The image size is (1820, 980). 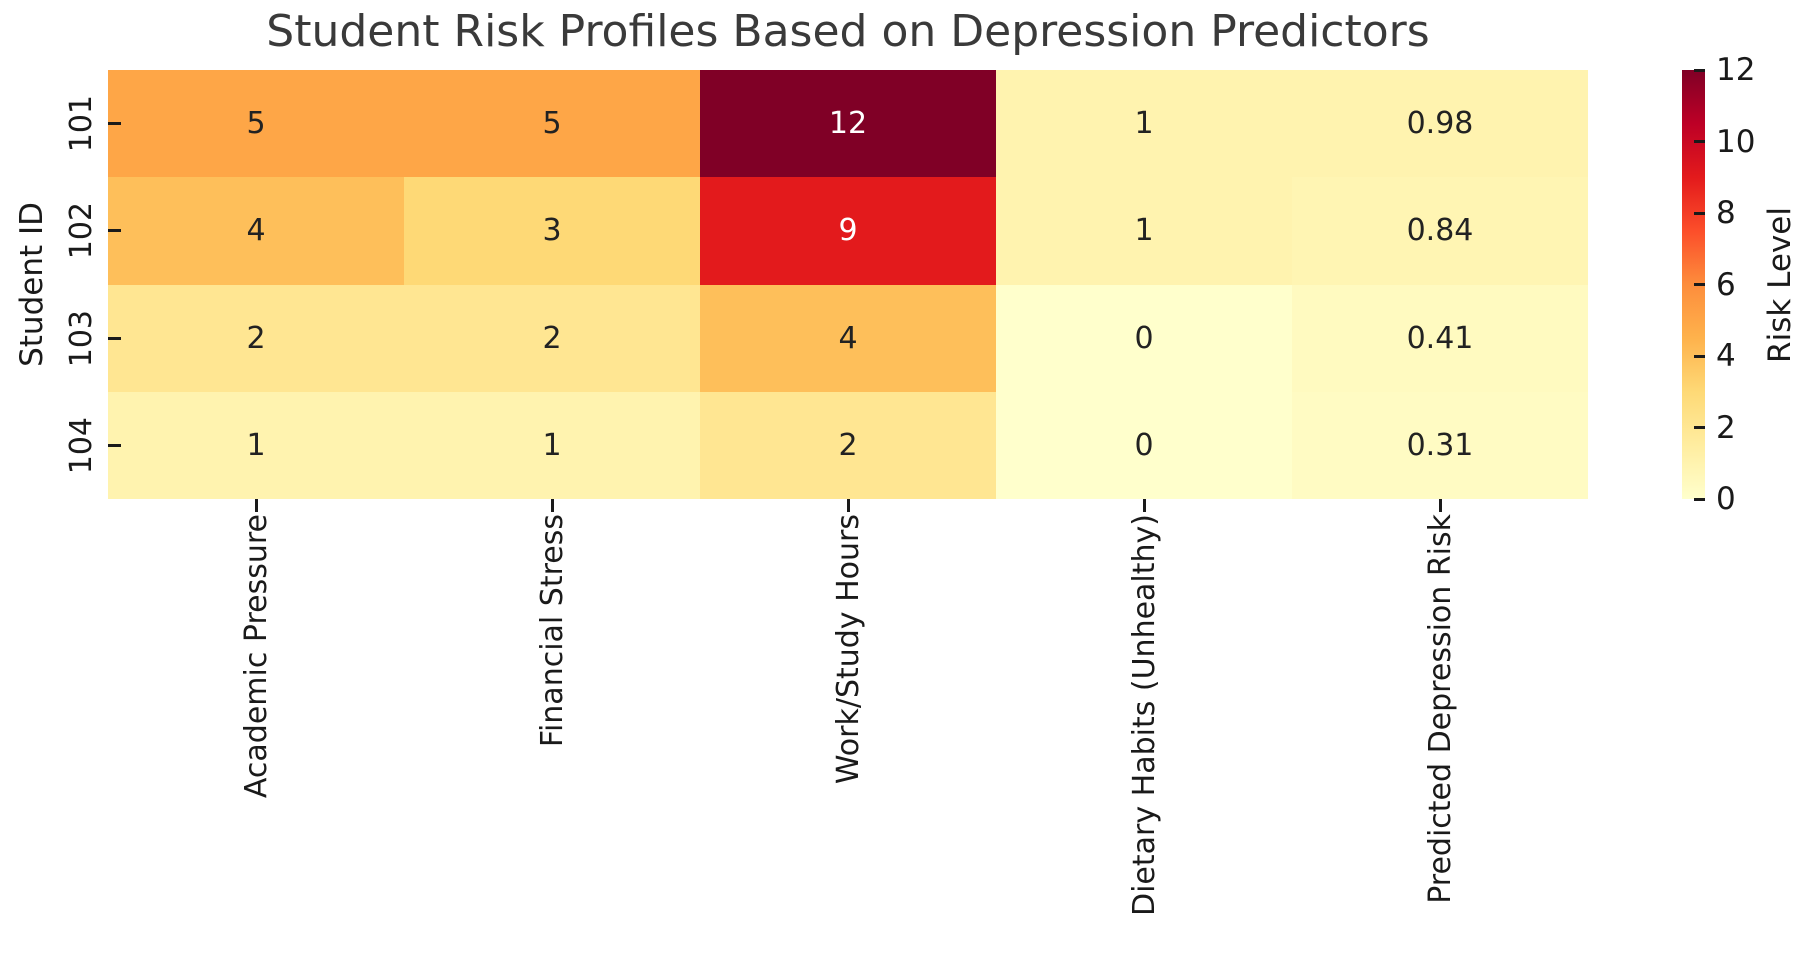 What do you see at coordinates (1726, 499) in the screenshot?
I see `colorbar-tick-label: 0` at bounding box center [1726, 499].